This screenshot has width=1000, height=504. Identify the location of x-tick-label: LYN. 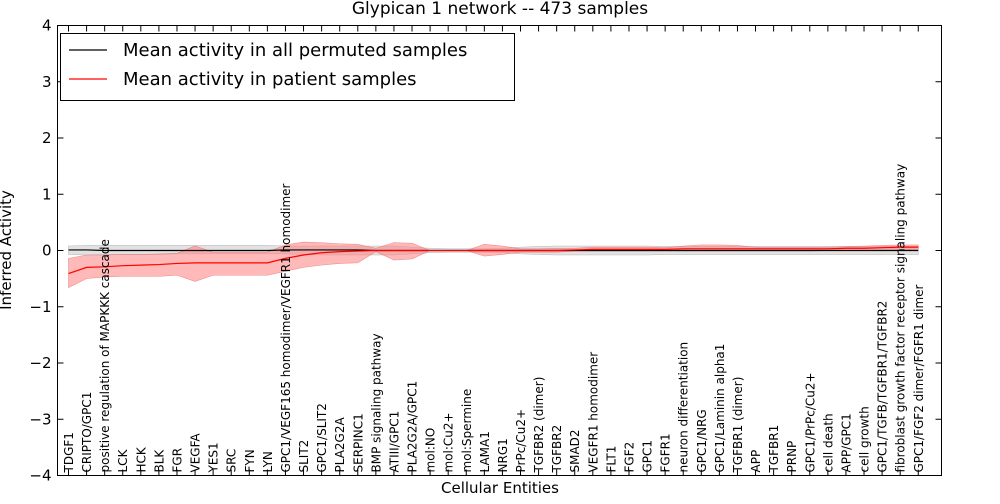
(268, 461).